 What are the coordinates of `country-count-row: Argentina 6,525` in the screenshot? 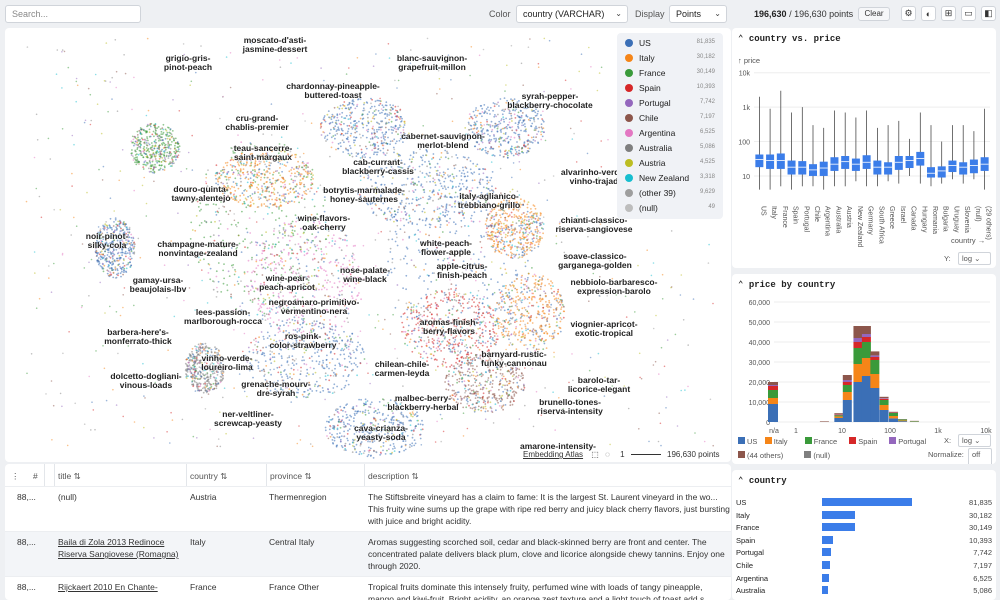 It's located at (864, 578).